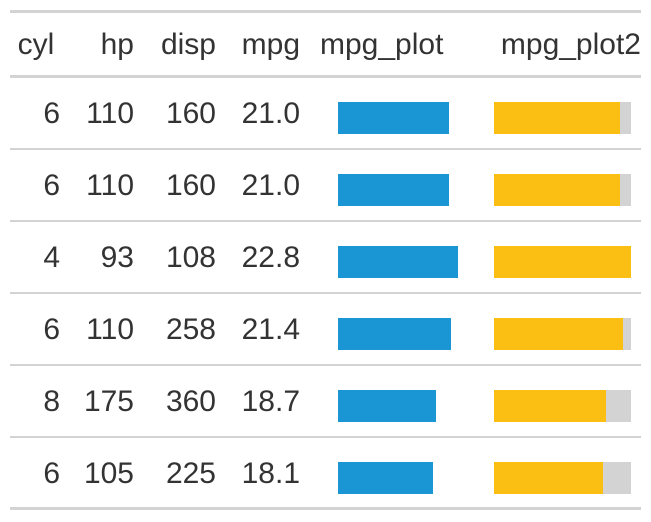  What do you see at coordinates (325, 330) in the screenshot?
I see `table-row: 6 110 258 21.4` at bounding box center [325, 330].